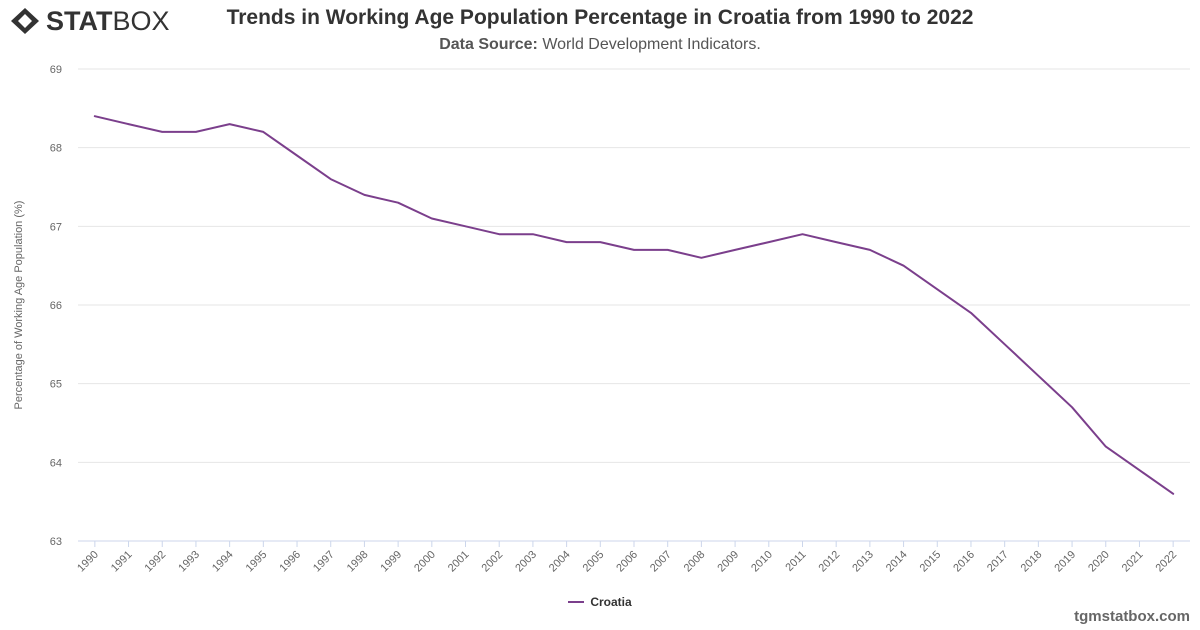 This screenshot has width=1200, height=630. What do you see at coordinates (493, 562) in the screenshot?
I see `x-tick-label: 2002` at bounding box center [493, 562].